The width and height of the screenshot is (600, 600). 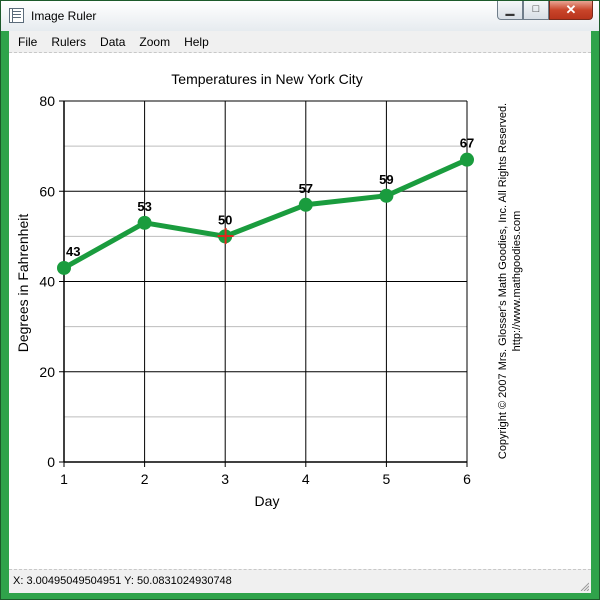 I want to click on menu-file: File, so click(x=28, y=41).